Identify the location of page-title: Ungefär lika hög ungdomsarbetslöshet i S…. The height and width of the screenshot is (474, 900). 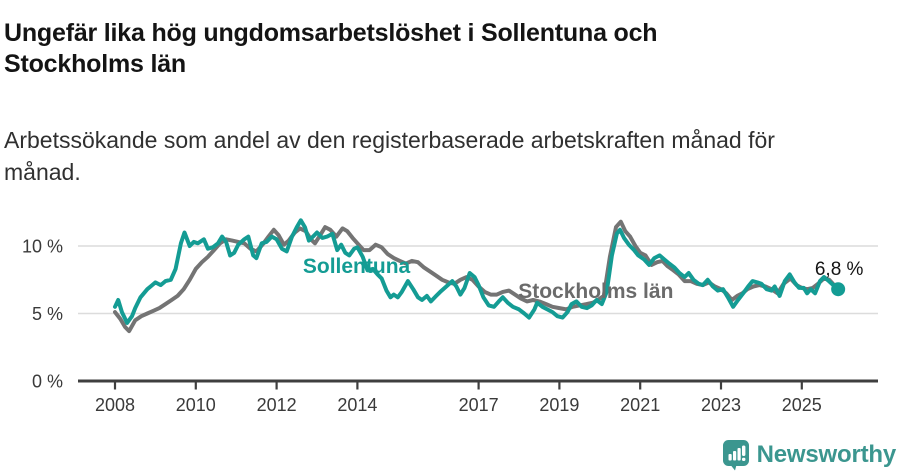
(439, 49).